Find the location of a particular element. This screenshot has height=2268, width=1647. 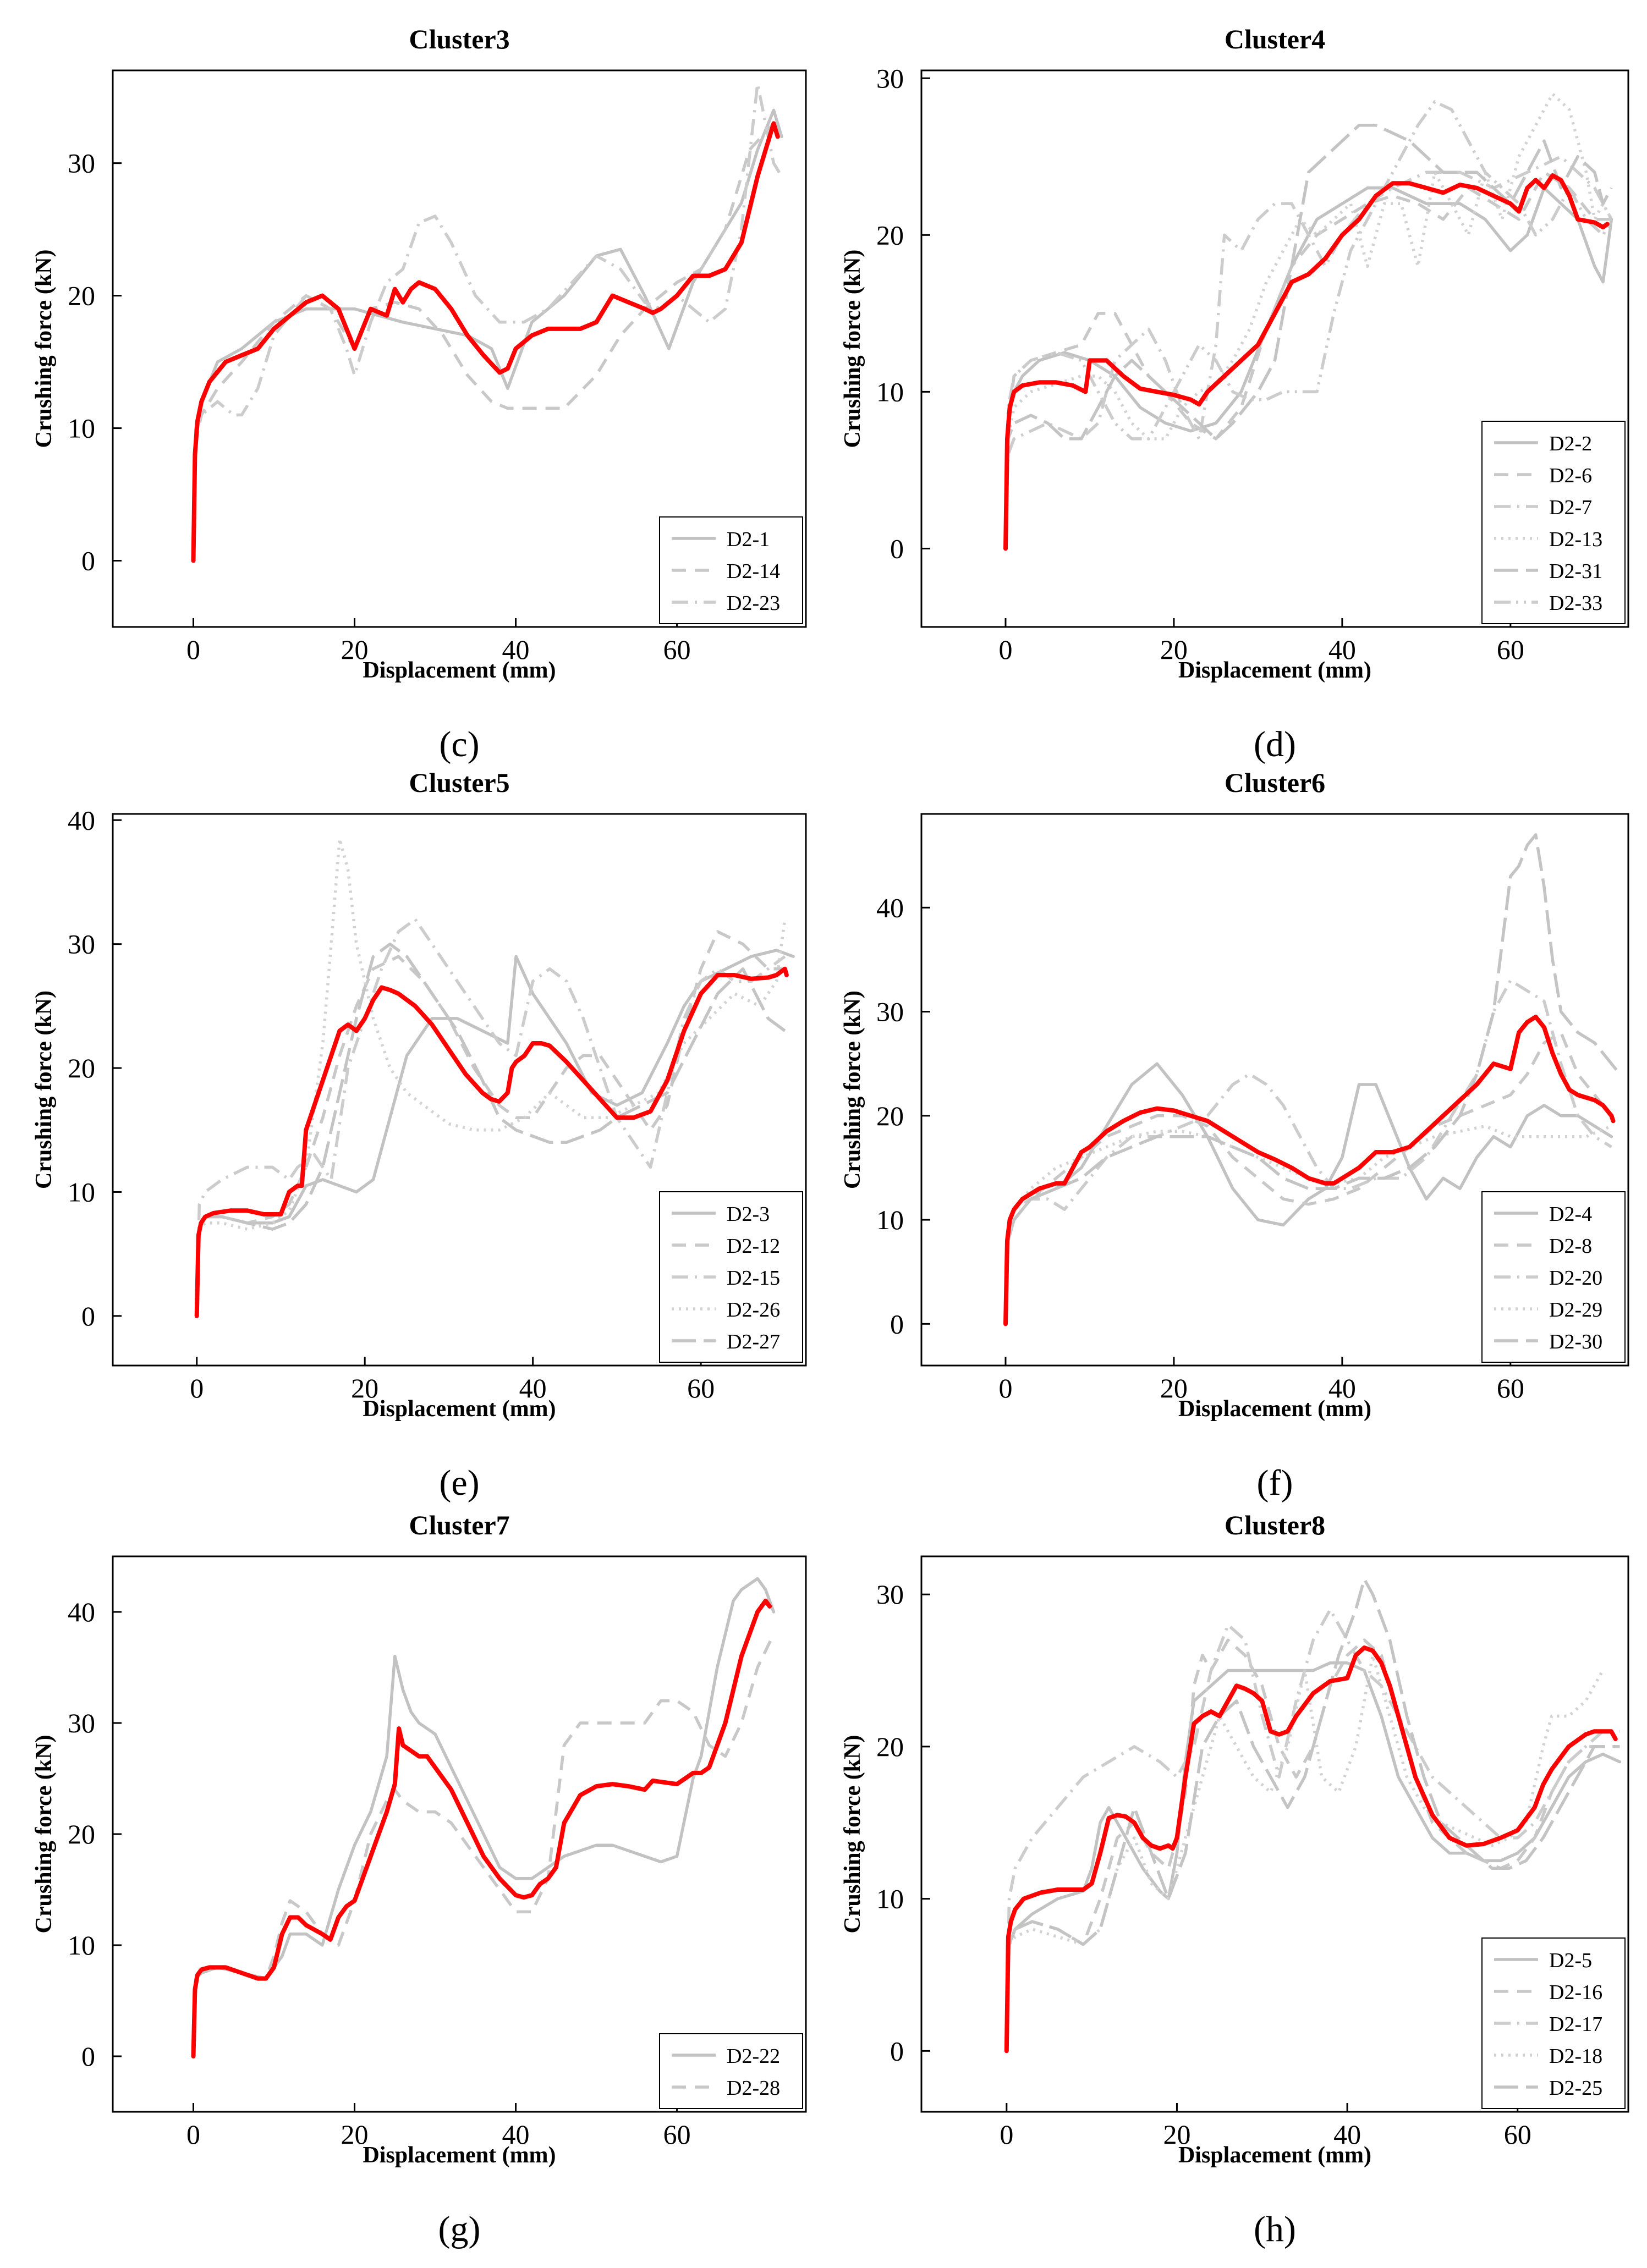

legend: D2-2 D2-6 D2-7 D2-13 D2-31 D2-33 is located at coordinates (1553, 522).